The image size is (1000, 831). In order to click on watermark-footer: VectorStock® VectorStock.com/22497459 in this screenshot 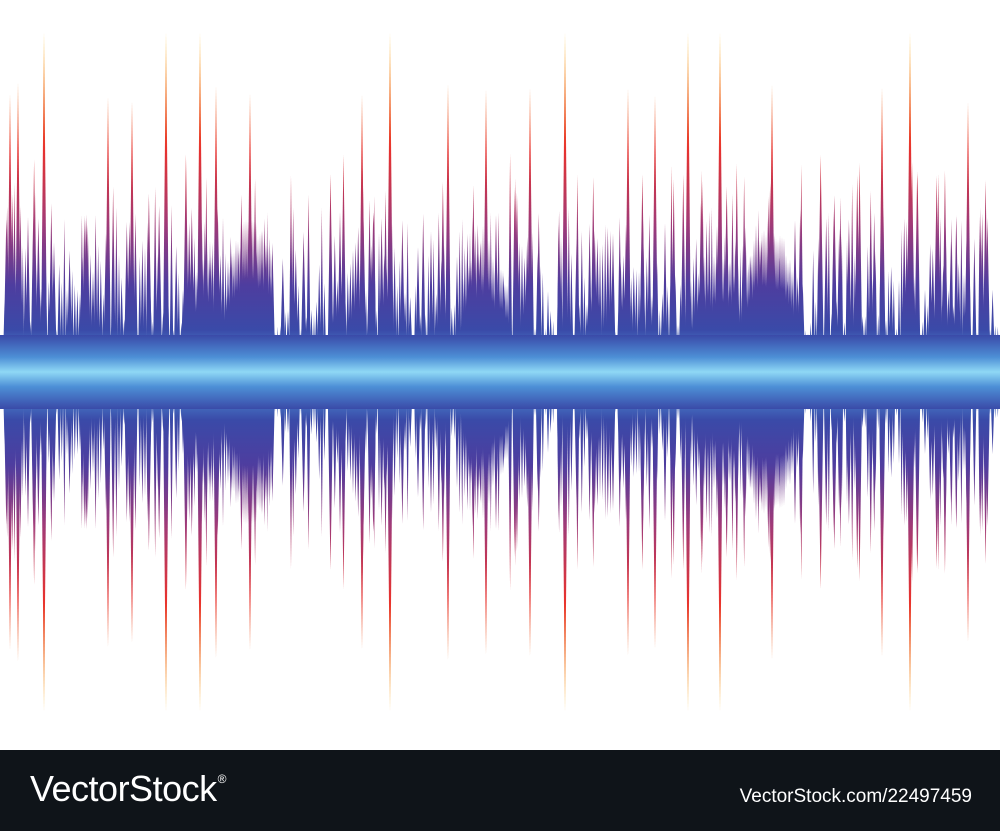, I will do `click(500, 790)`.